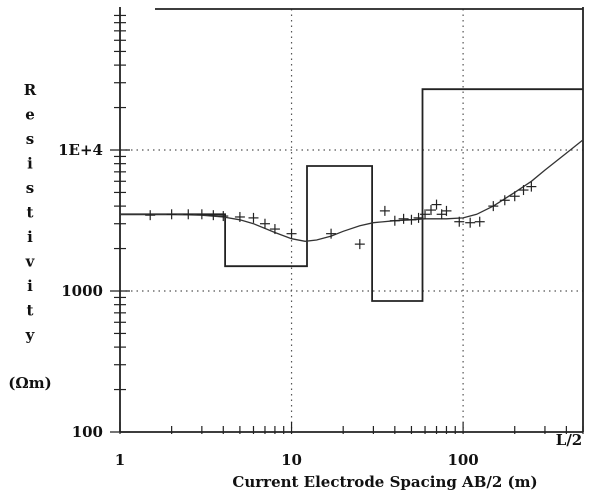  I want to click on y-axis-title-letter: R, so click(30, 90).